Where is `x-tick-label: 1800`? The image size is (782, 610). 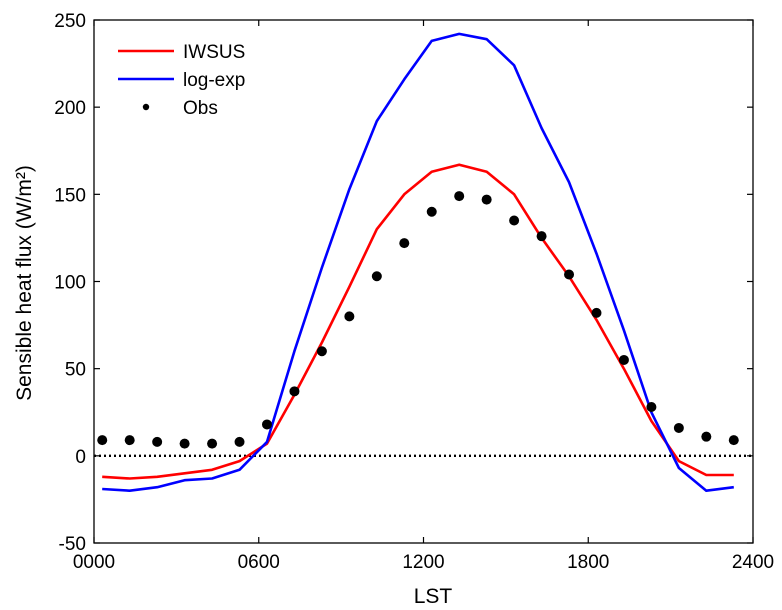 x-tick-label: 1800 is located at coordinates (588, 562).